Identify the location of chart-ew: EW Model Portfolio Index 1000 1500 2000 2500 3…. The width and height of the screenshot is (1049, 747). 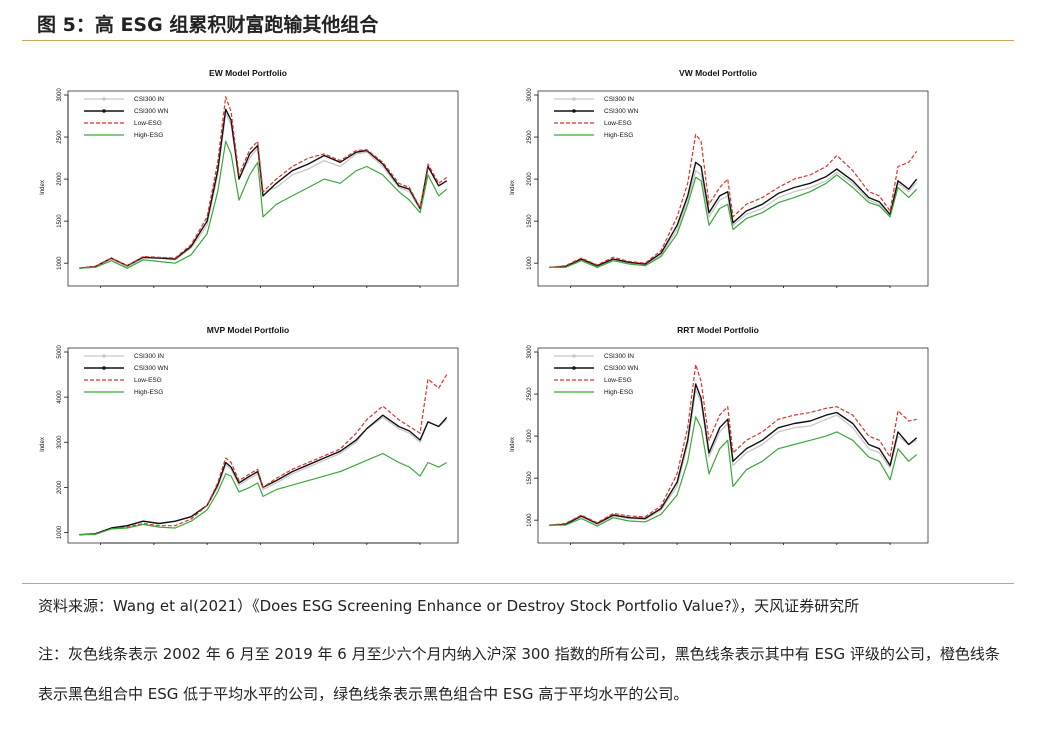
(251, 174).